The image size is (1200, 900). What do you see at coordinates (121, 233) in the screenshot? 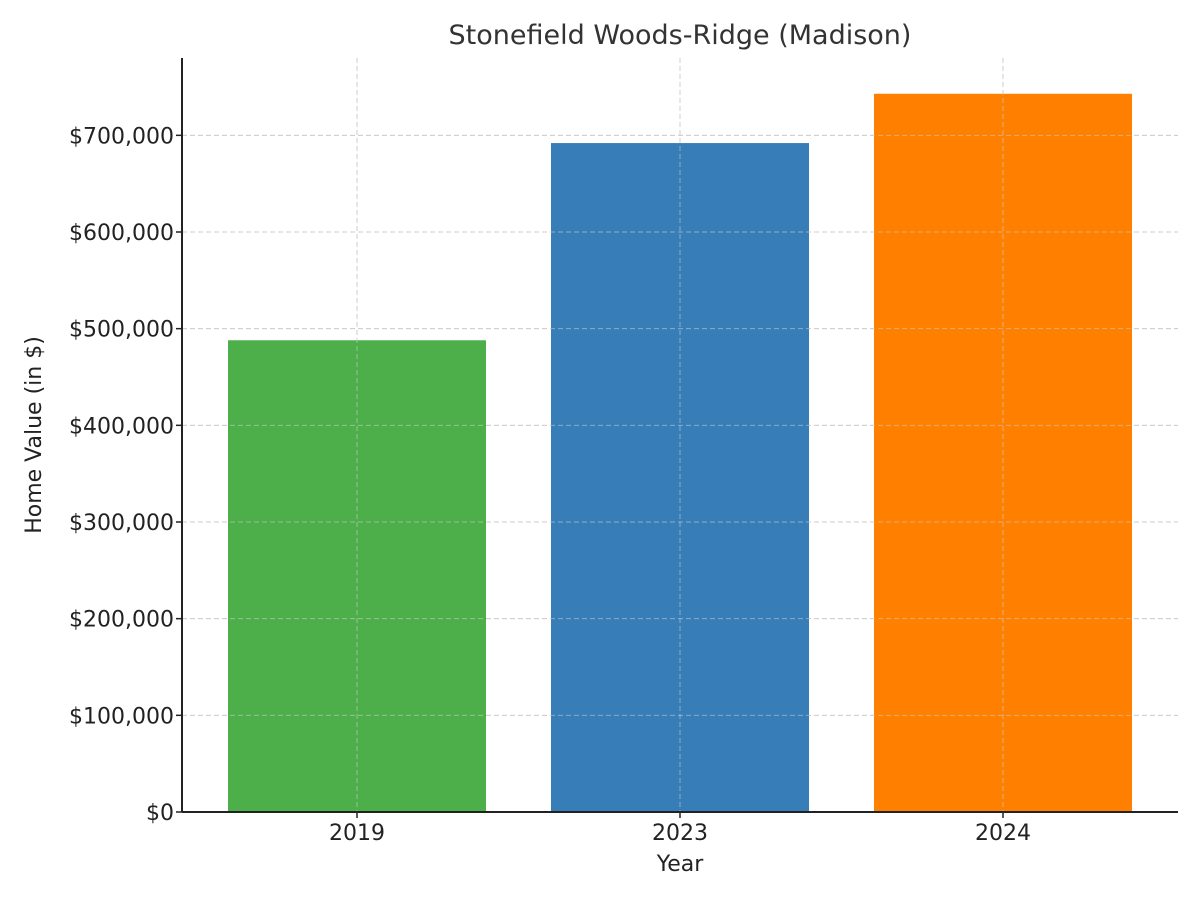
I see `y-tick-label: $600,000` at bounding box center [121, 233].